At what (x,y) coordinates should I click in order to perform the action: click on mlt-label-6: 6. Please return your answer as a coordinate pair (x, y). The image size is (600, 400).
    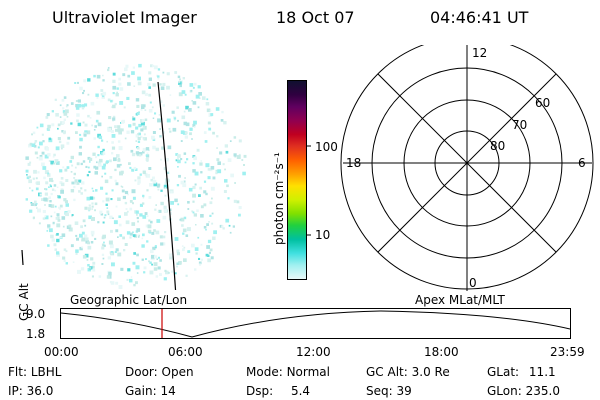
    Looking at the image, I should click on (582, 163).